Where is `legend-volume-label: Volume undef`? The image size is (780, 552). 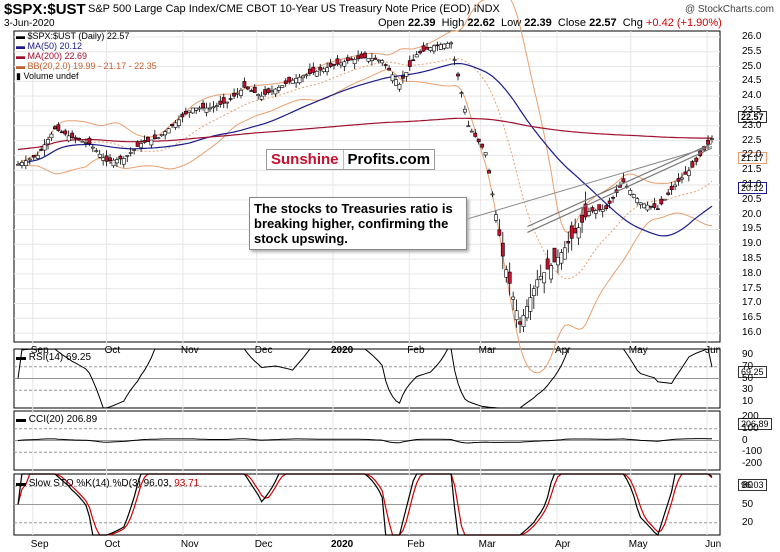
legend-volume-label: Volume undef is located at coordinates (51, 76).